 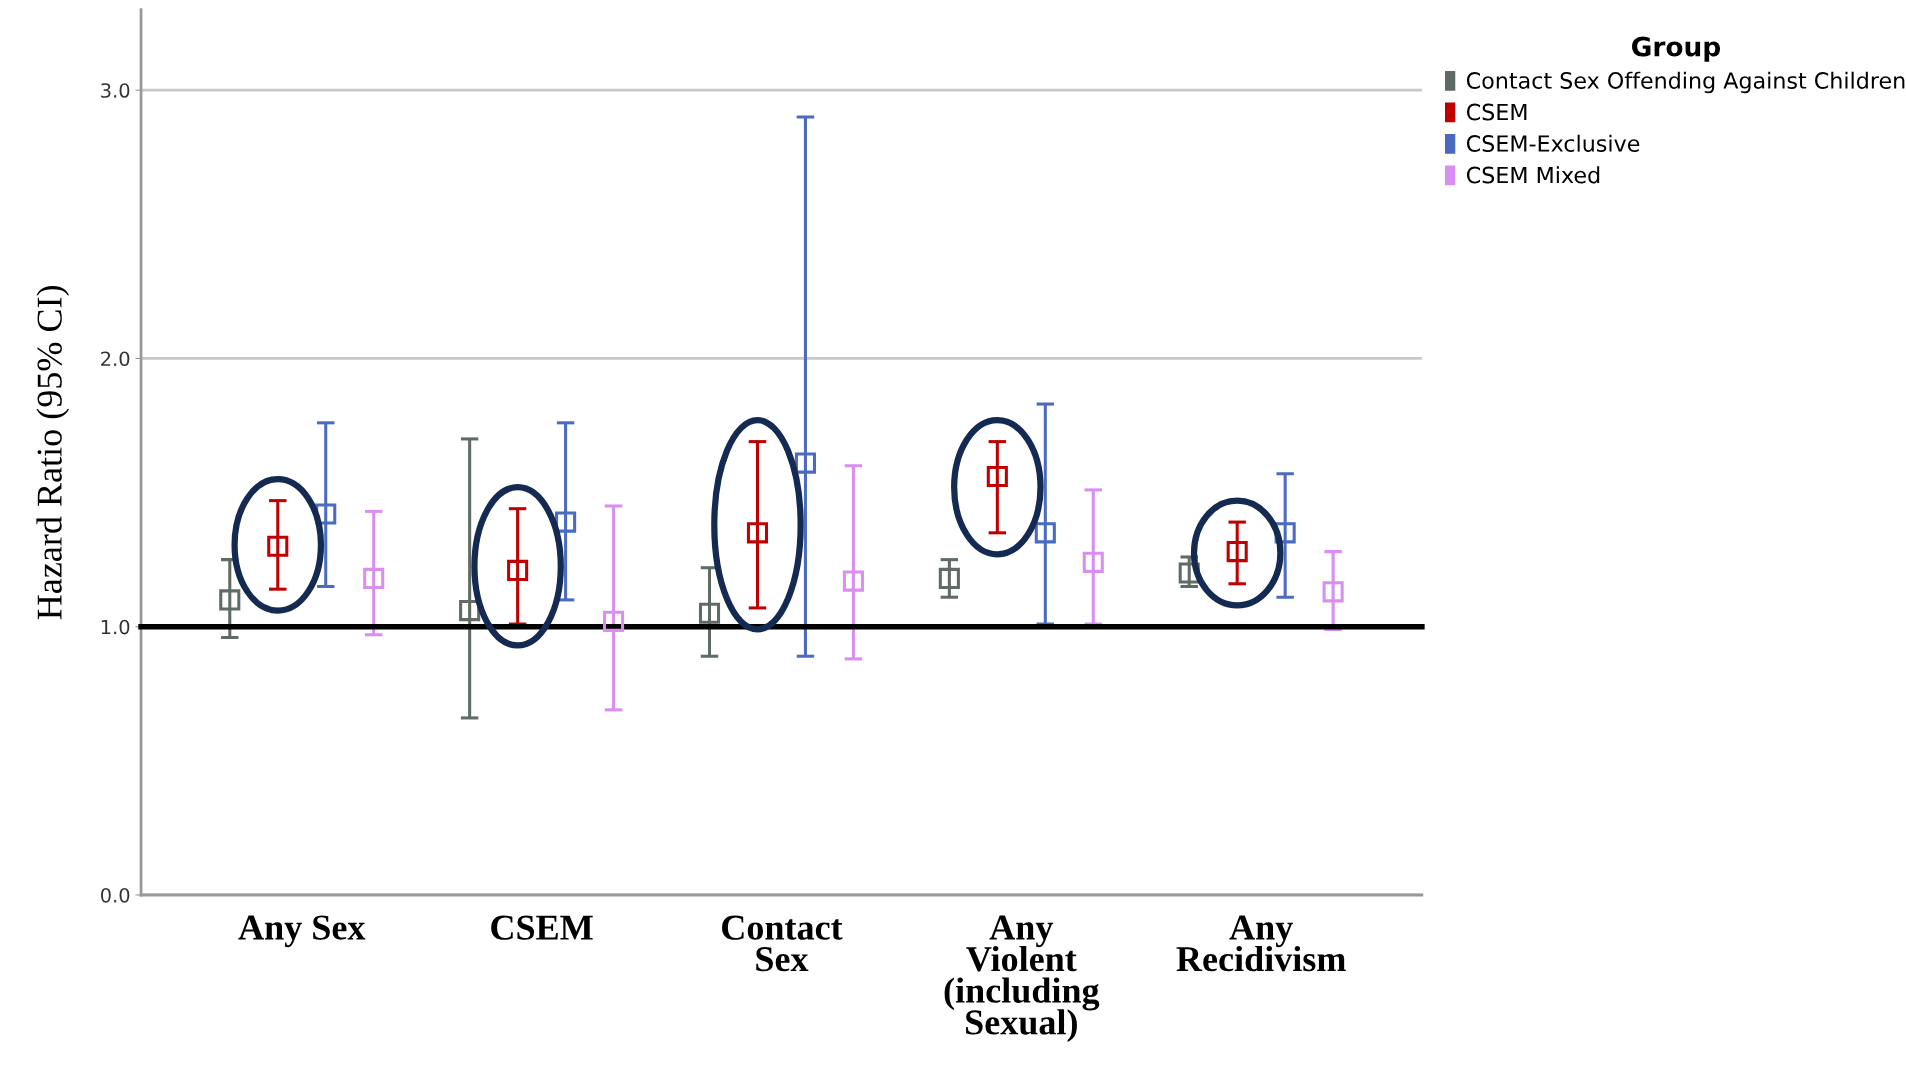 I want to click on legend-label: CSEM, so click(x=1496, y=112).